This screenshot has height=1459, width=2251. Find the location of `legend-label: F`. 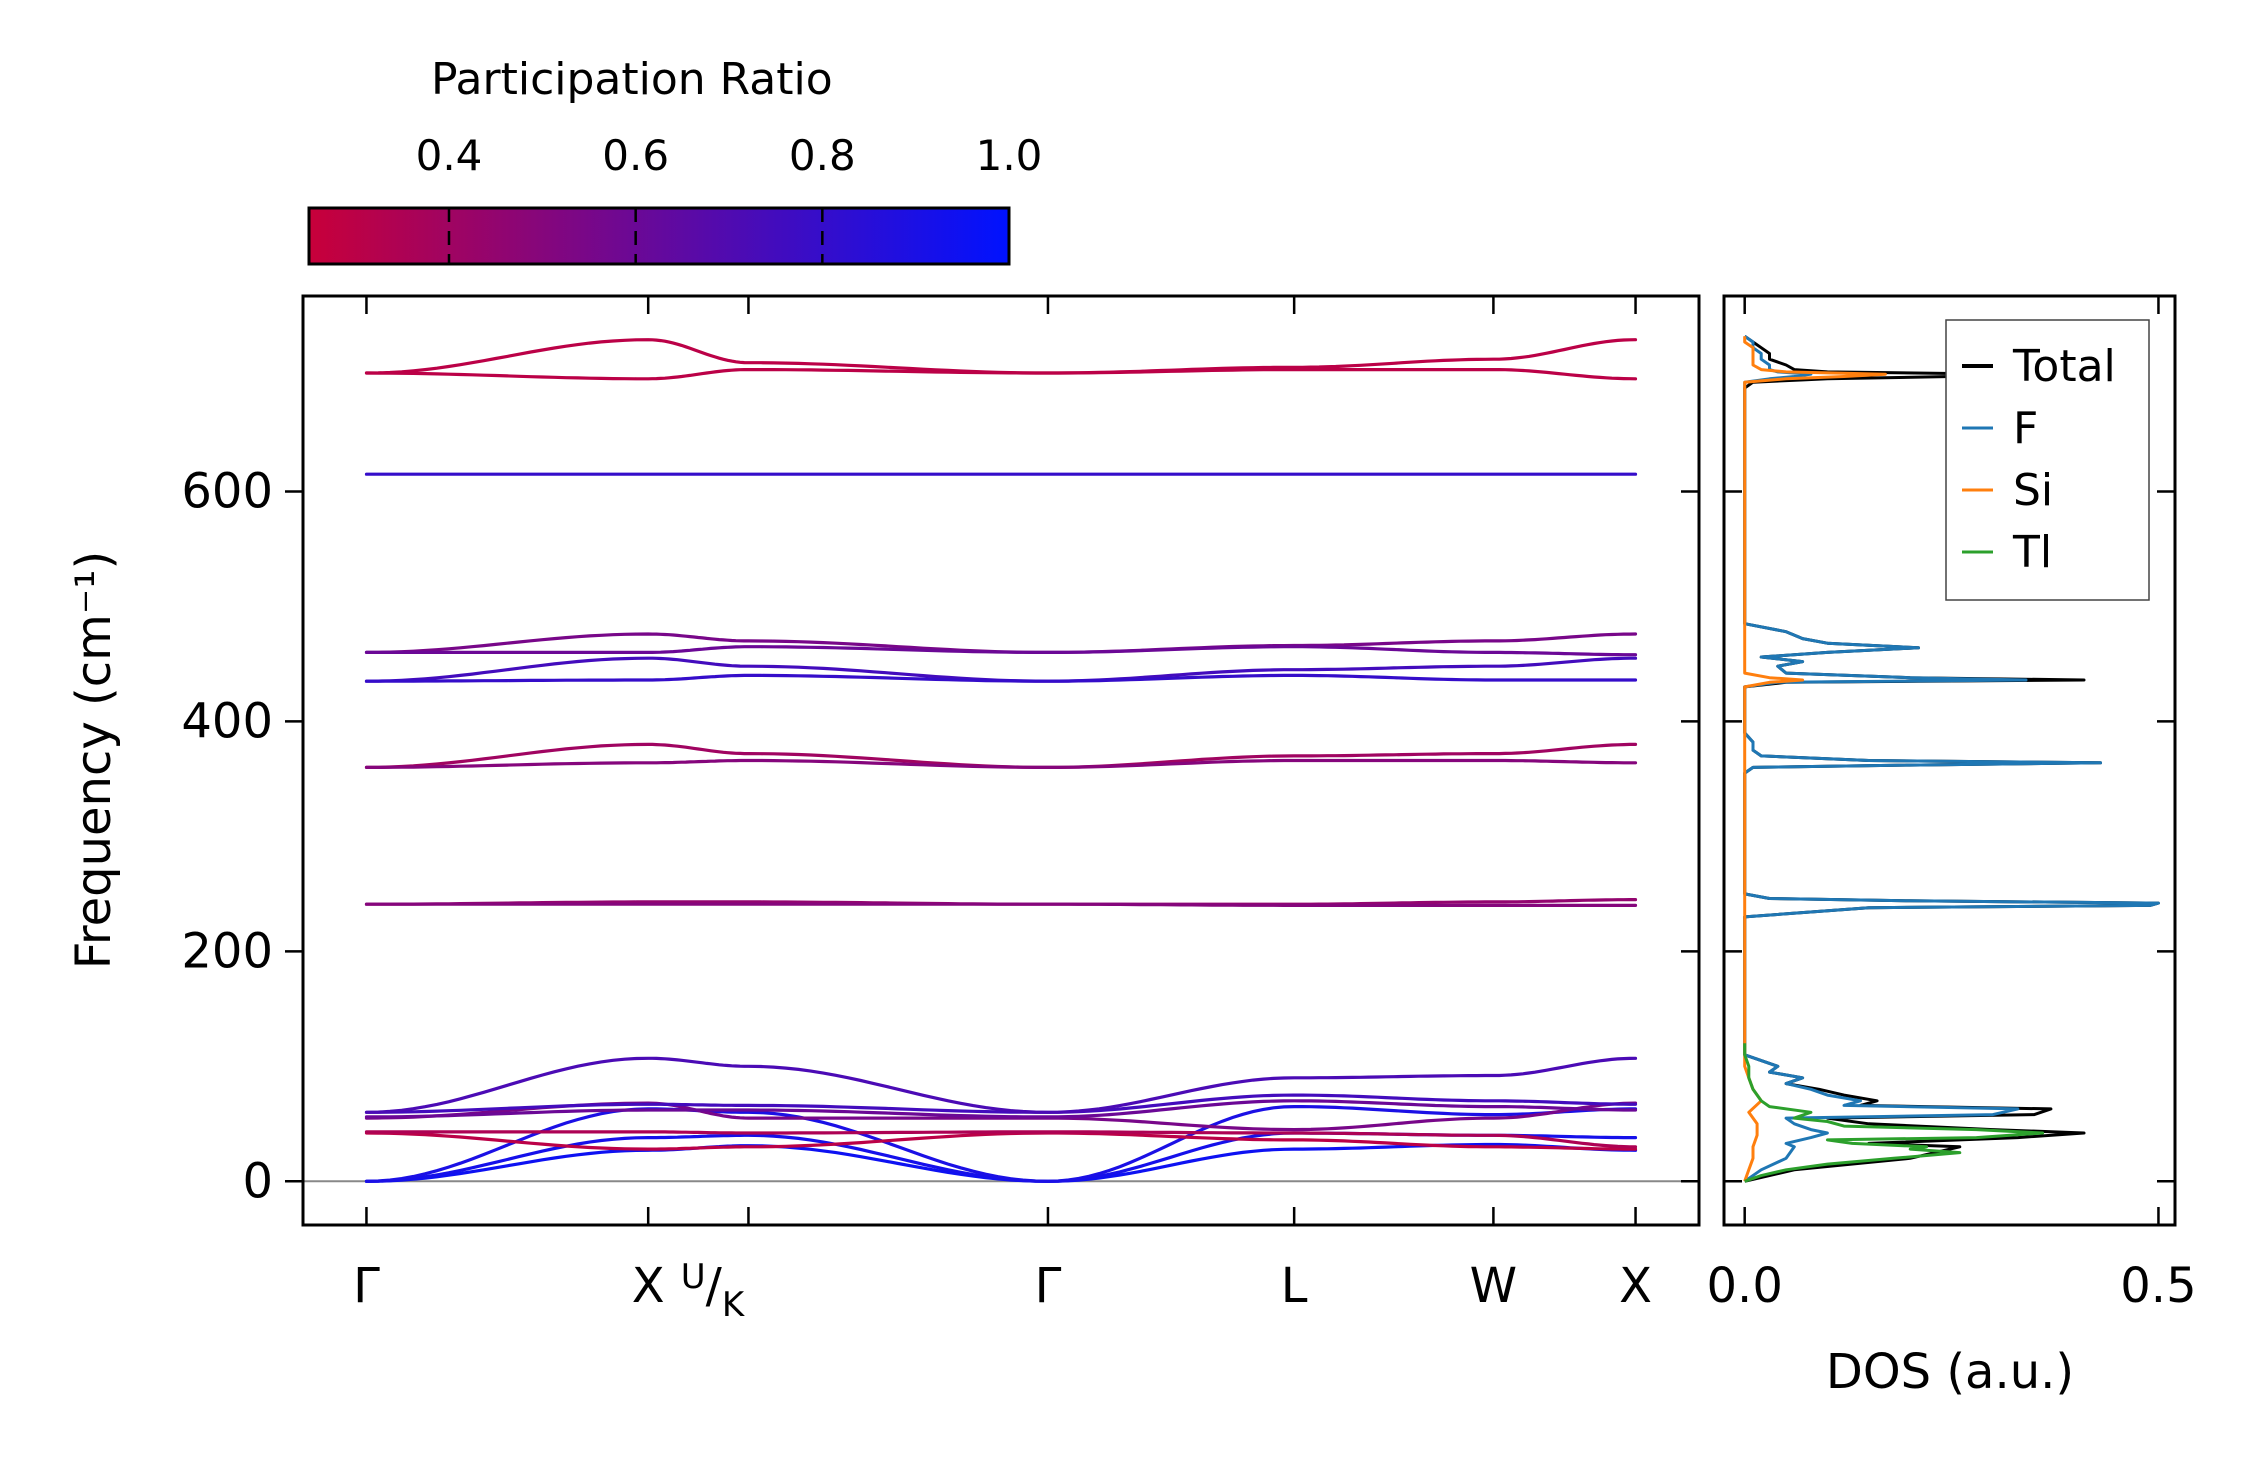

legend-label: F is located at coordinates (2025, 428).